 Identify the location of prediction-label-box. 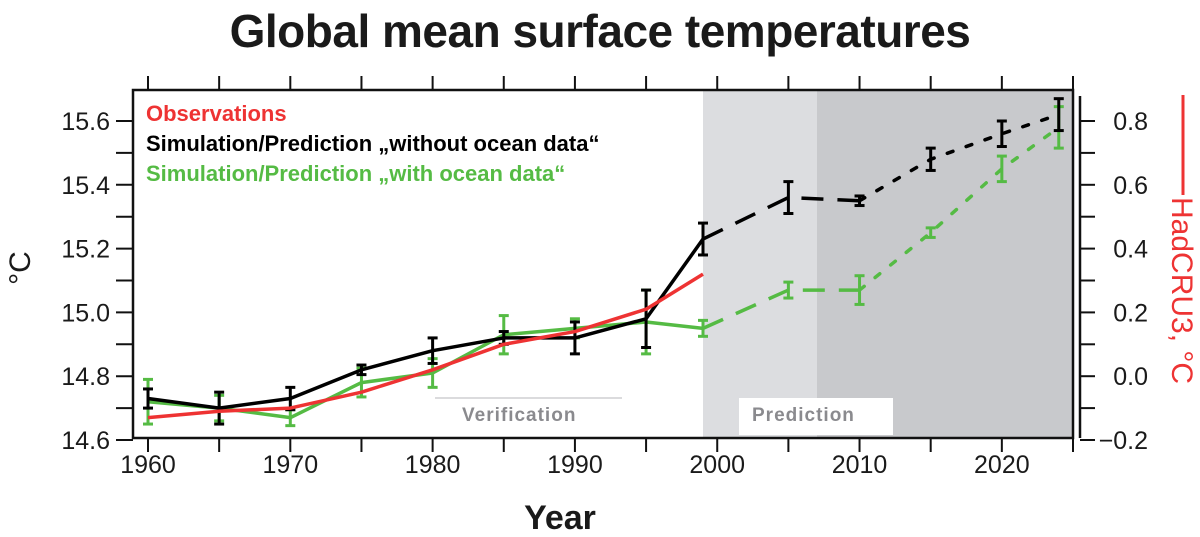
(816, 416).